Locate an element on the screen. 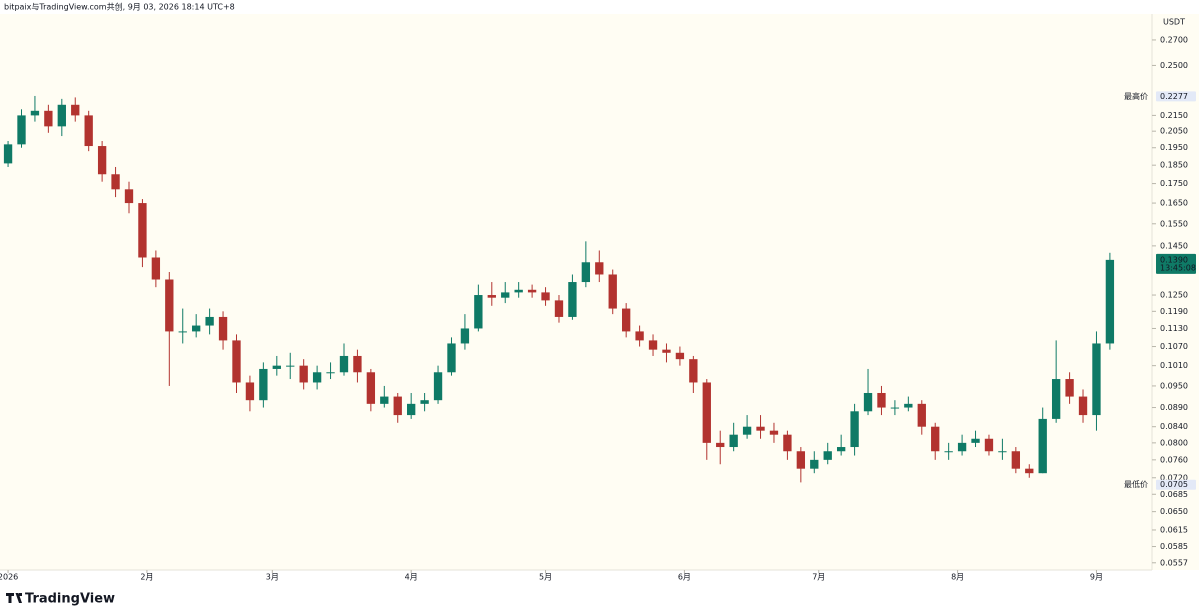  brand-logo: TradingView is located at coordinates (60, 599).